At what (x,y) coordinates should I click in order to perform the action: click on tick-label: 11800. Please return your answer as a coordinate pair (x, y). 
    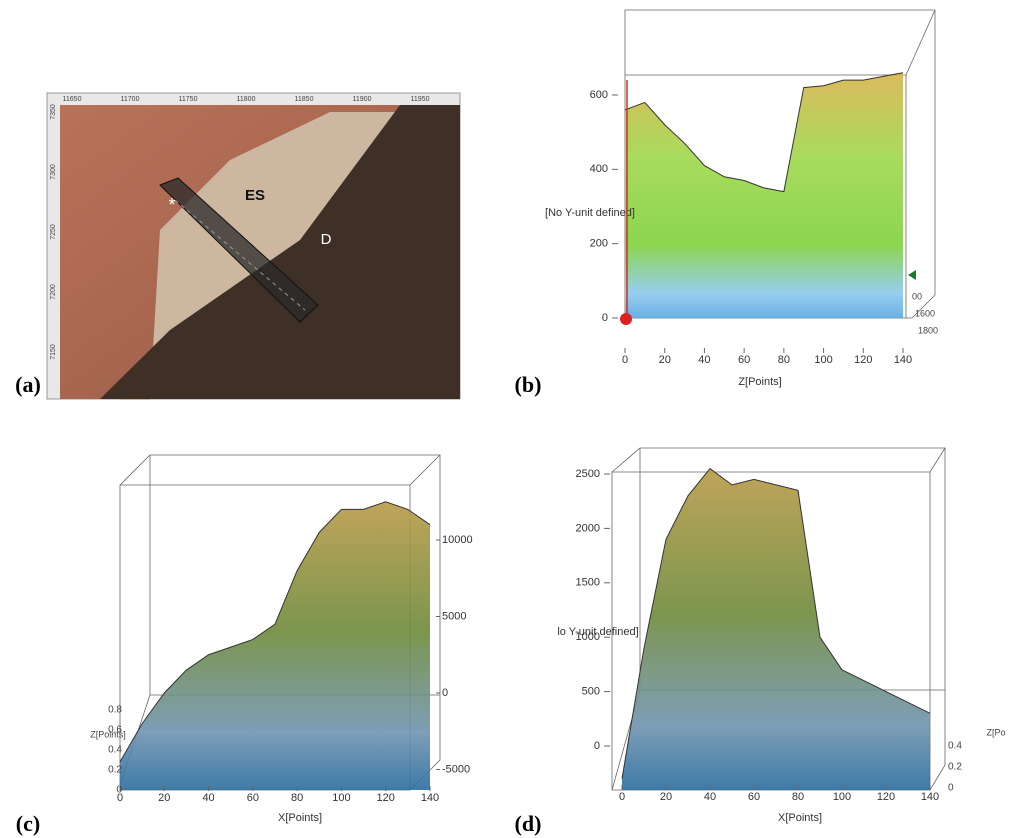
    Looking at the image, I should click on (246, 99).